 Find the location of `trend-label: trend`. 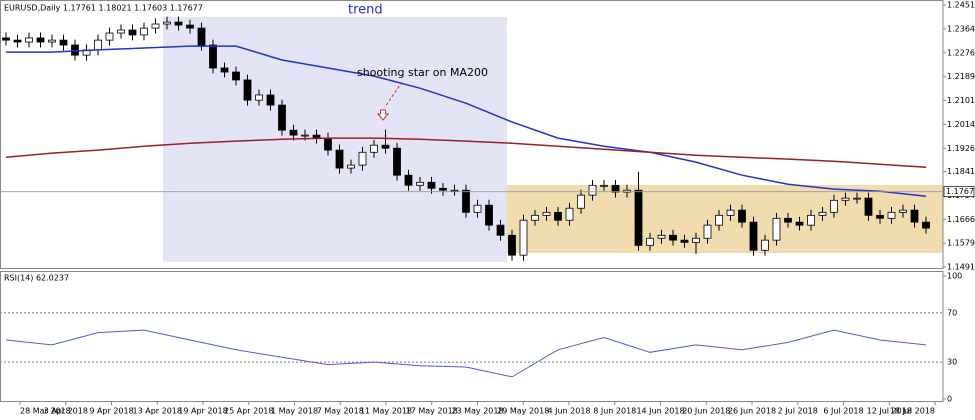

trend-label: trend is located at coordinates (365, 10).